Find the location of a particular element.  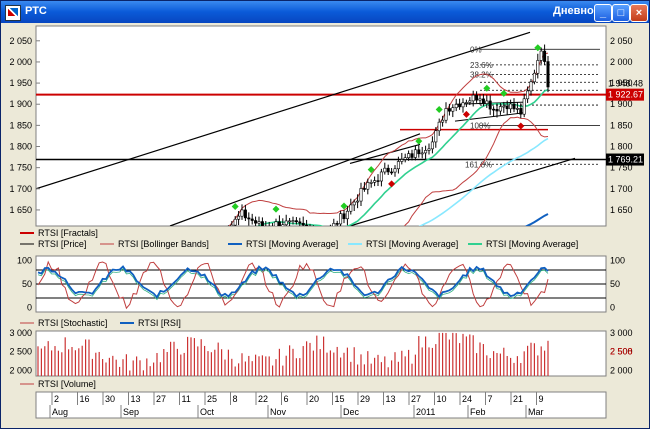

timeframe-label: Дневной is located at coordinates (577, 11).